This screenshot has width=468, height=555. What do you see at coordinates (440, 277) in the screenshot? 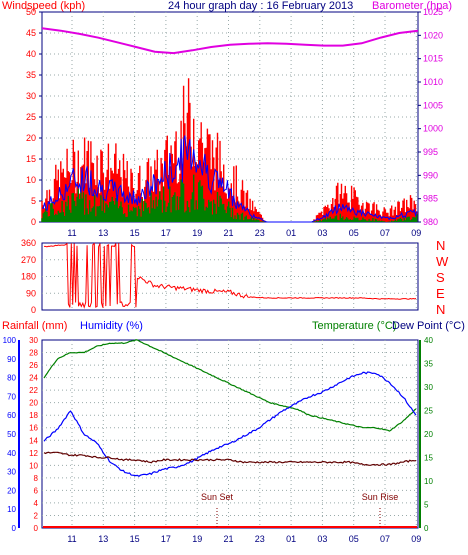
I see `direction-label-s: S` at bounding box center [440, 277].